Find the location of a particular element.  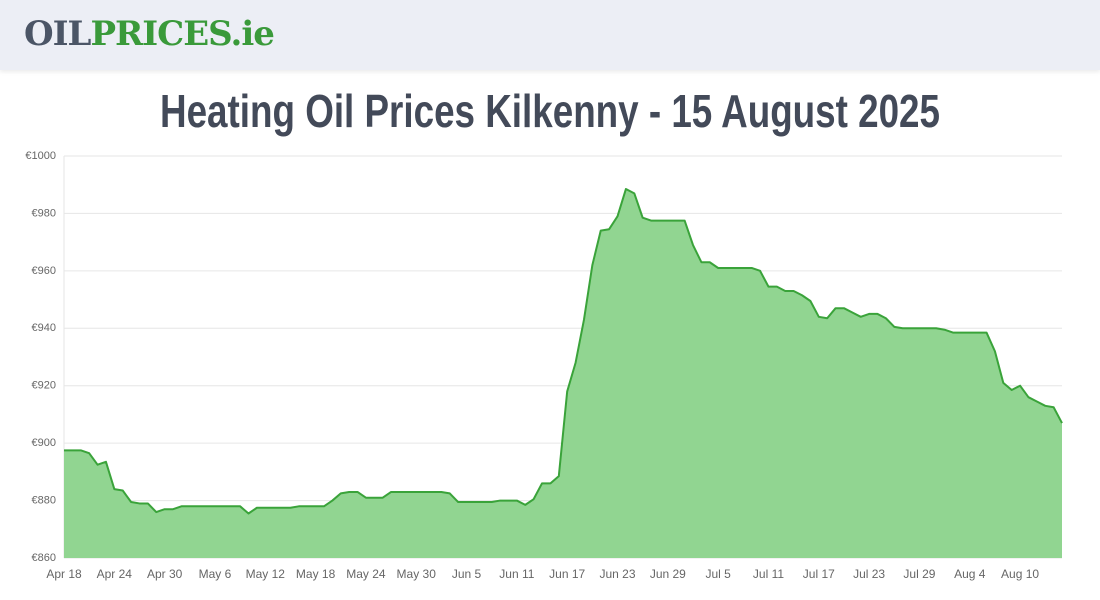

y-tick-label: €920 is located at coordinates (44, 386).